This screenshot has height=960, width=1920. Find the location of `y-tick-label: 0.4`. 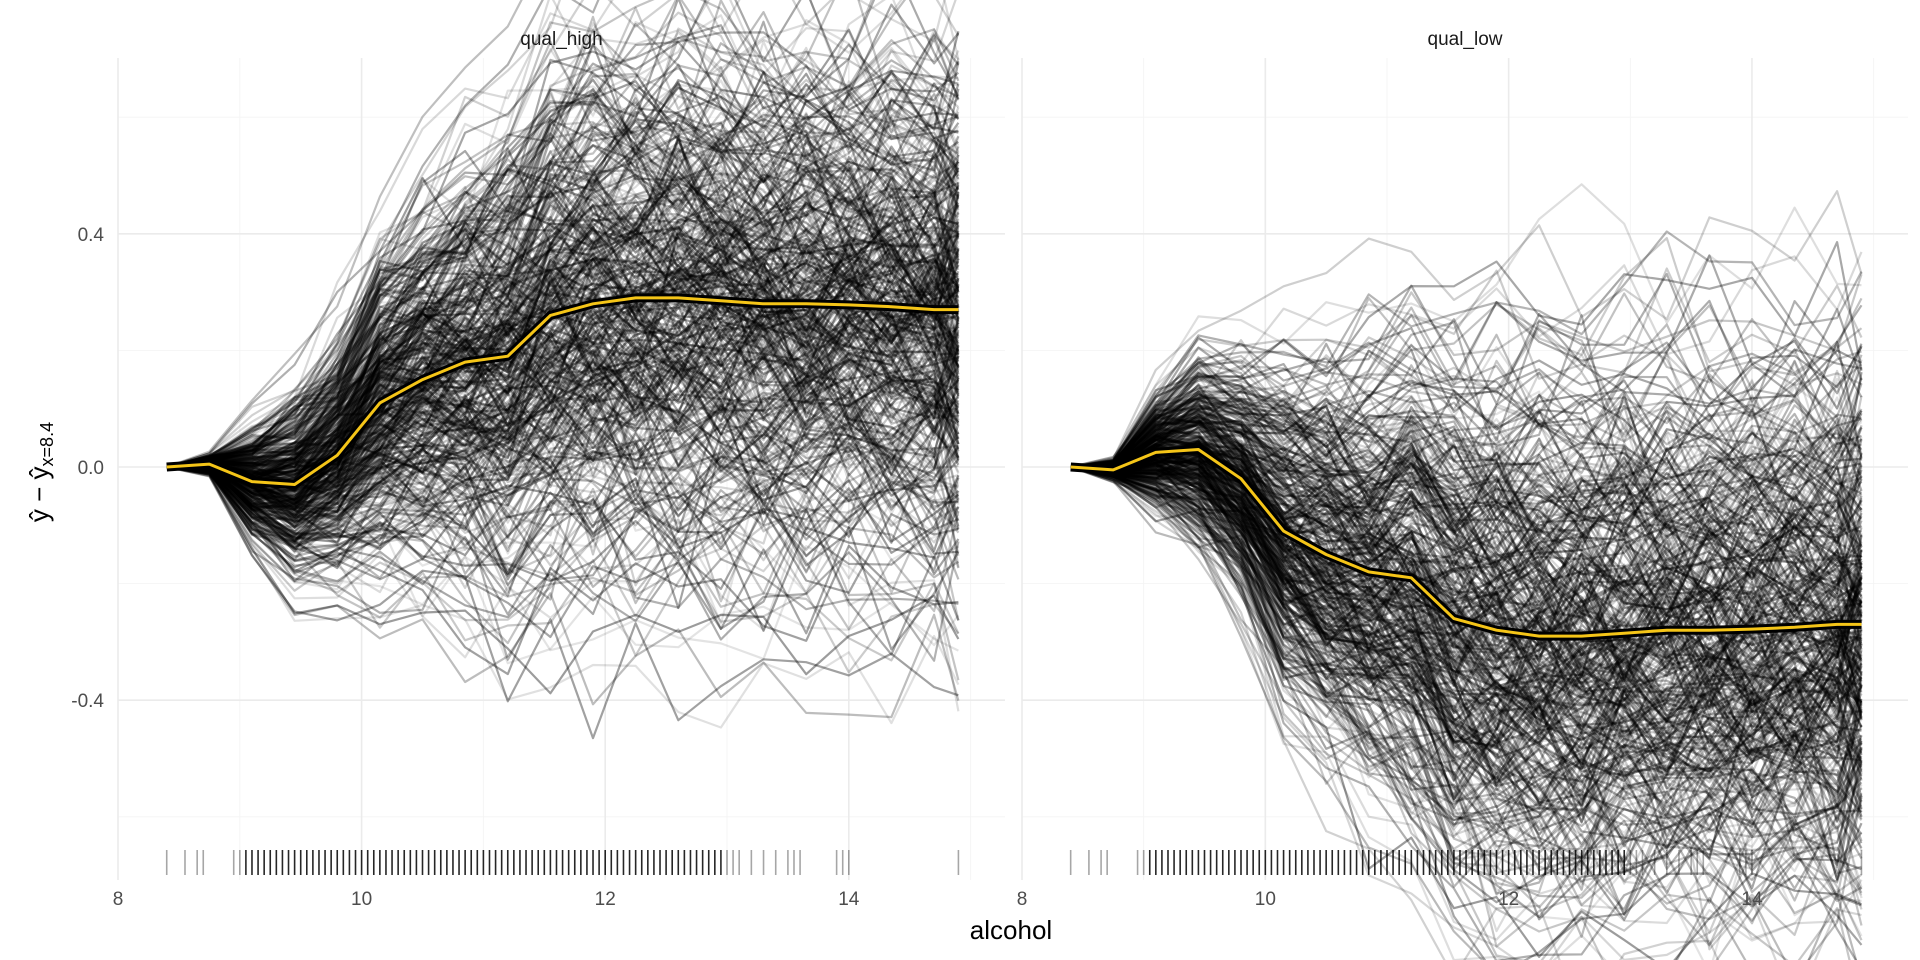

y-tick-label: 0.4 is located at coordinates (91, 235).